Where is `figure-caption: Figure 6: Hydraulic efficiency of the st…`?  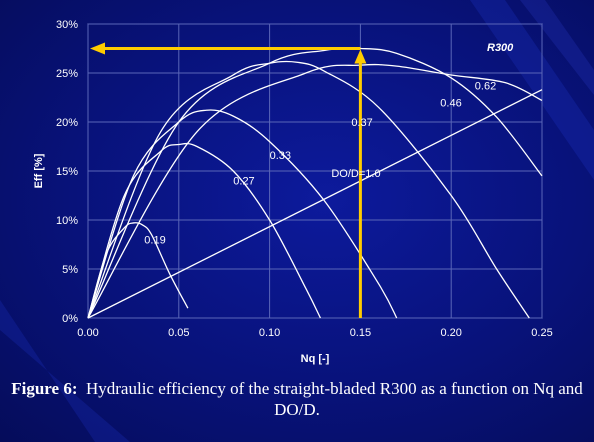
figure-caption: Figure 6: Hydraulic efficiency of the st… is located at coordinates (297, 399).